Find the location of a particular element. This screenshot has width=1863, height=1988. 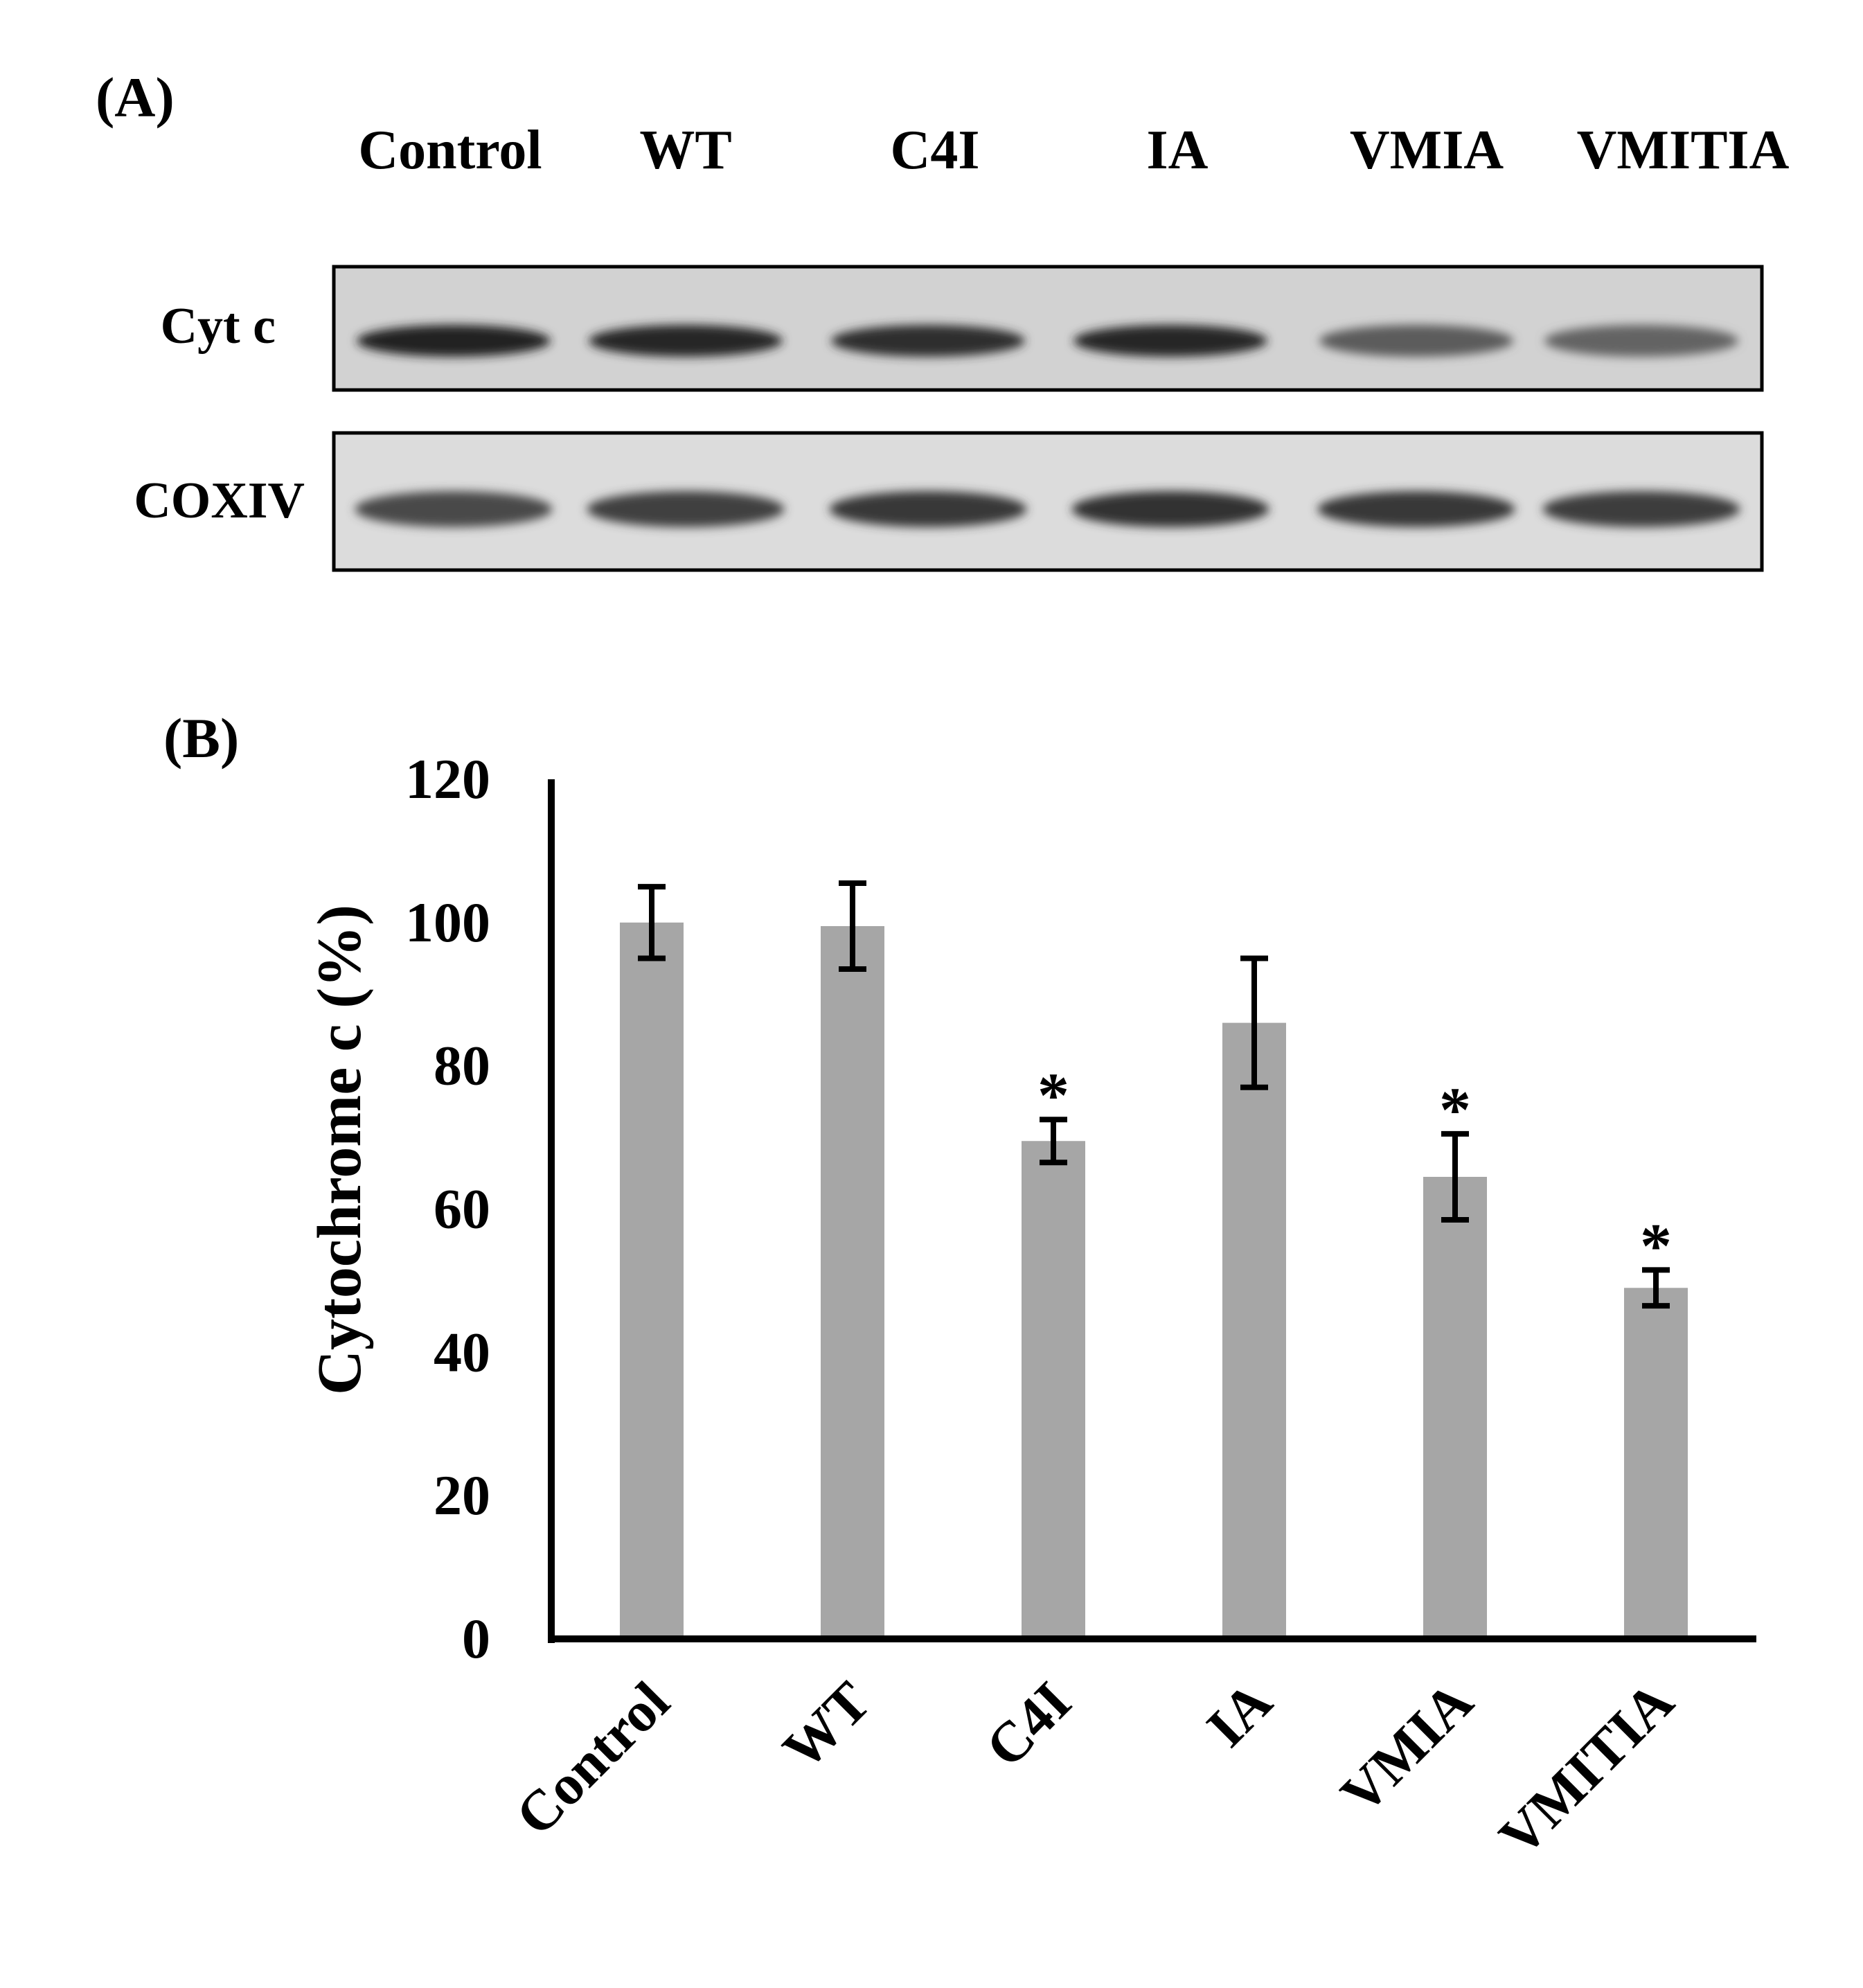

error-bar-vmitia is located at coordinates (1656, 1288).